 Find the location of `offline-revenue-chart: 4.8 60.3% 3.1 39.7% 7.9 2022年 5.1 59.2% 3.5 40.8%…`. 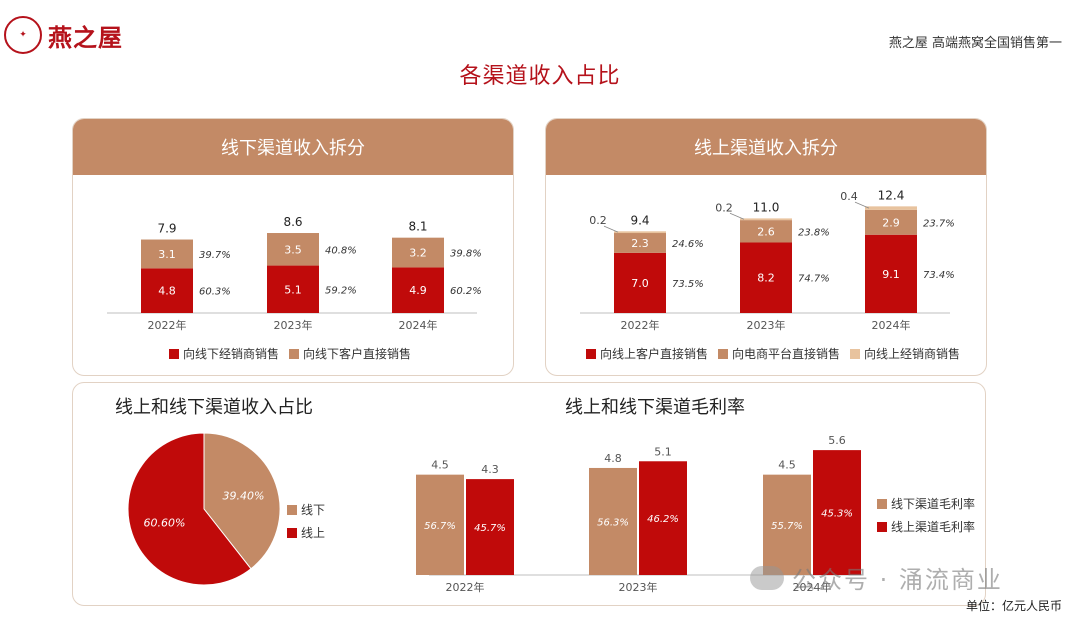

offline-revenue-chart: 4.8 60.3% 3.1 39.7% 7.9 2022年 5.1 59.2% 3.5 40.8%… is located at coordinates (294, 273).